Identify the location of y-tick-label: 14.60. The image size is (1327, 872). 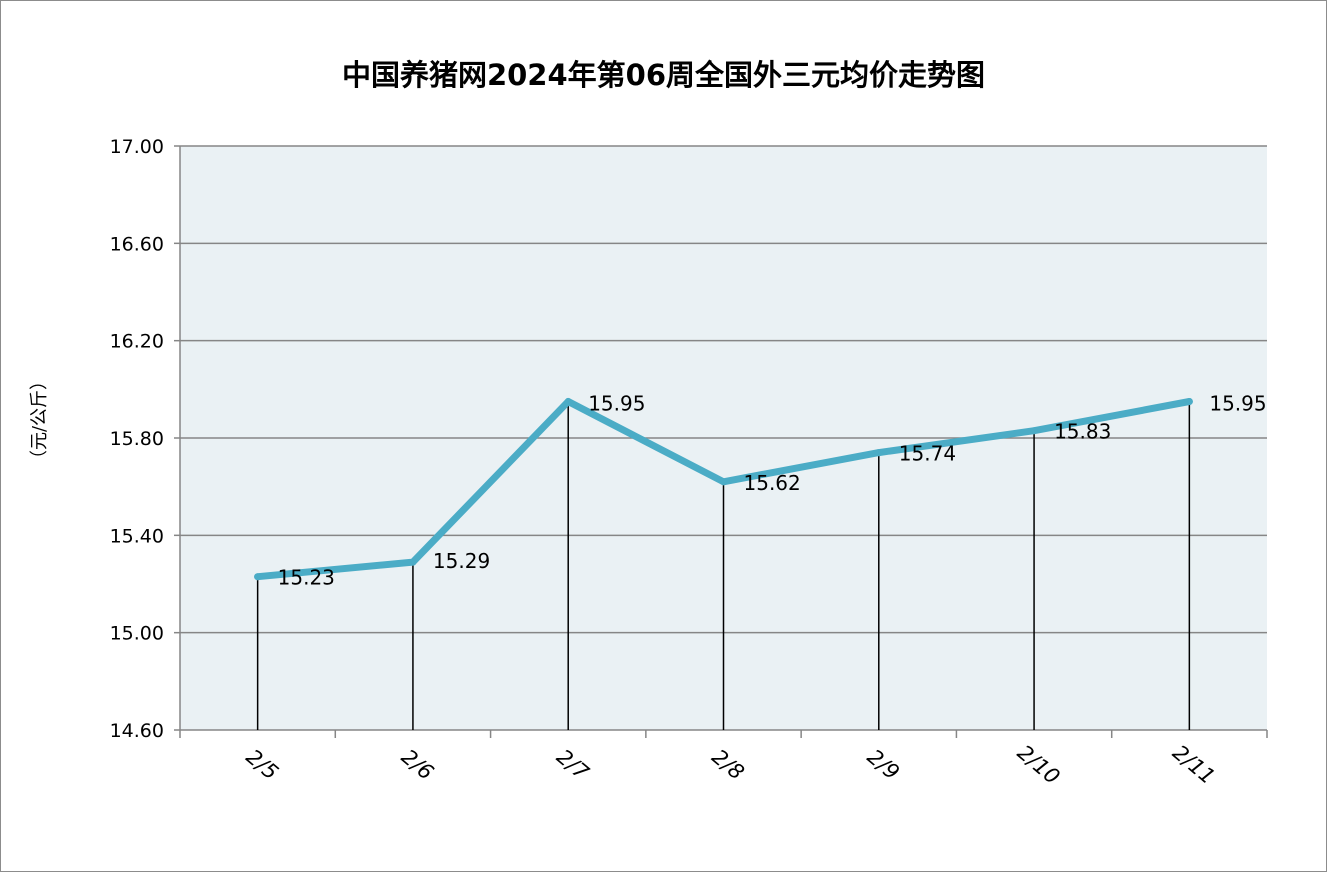
(137, 731).